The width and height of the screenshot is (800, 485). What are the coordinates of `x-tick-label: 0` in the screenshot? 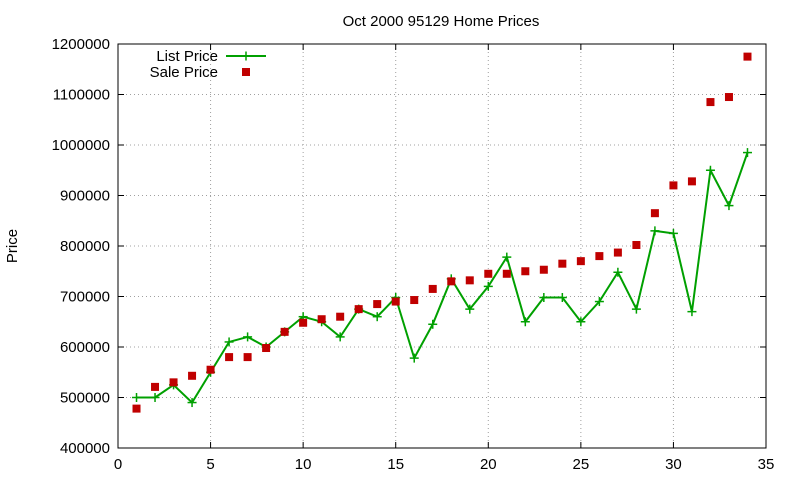 It's located at (118, 464).